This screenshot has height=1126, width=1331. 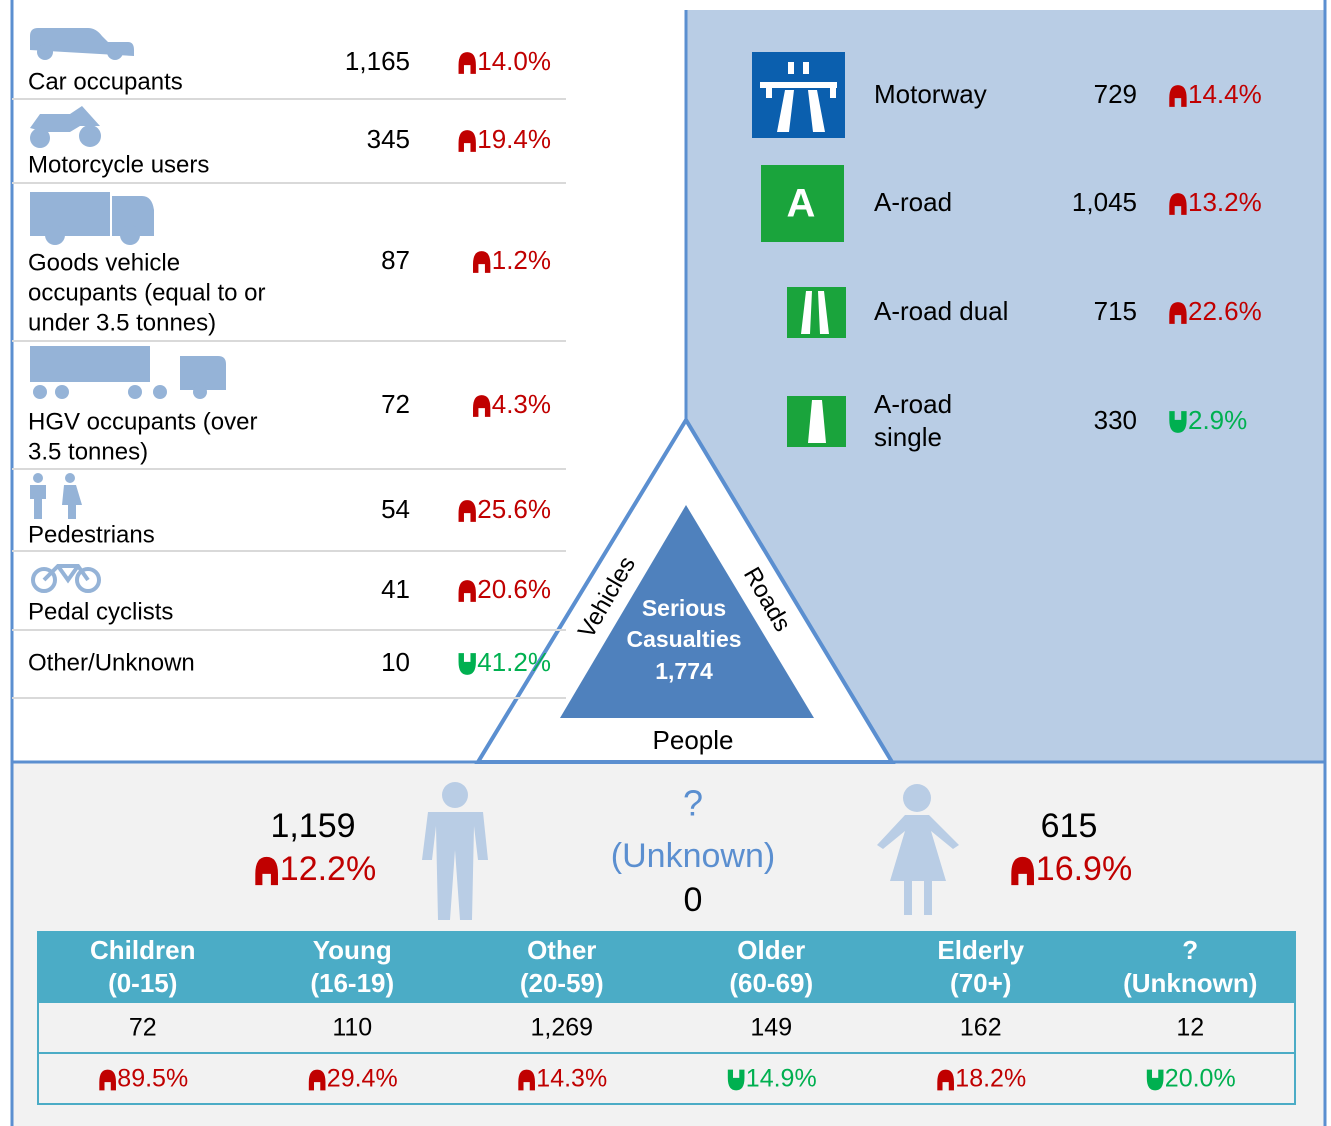 I want to click on change: 4.3%, so click(x=521, y=404).